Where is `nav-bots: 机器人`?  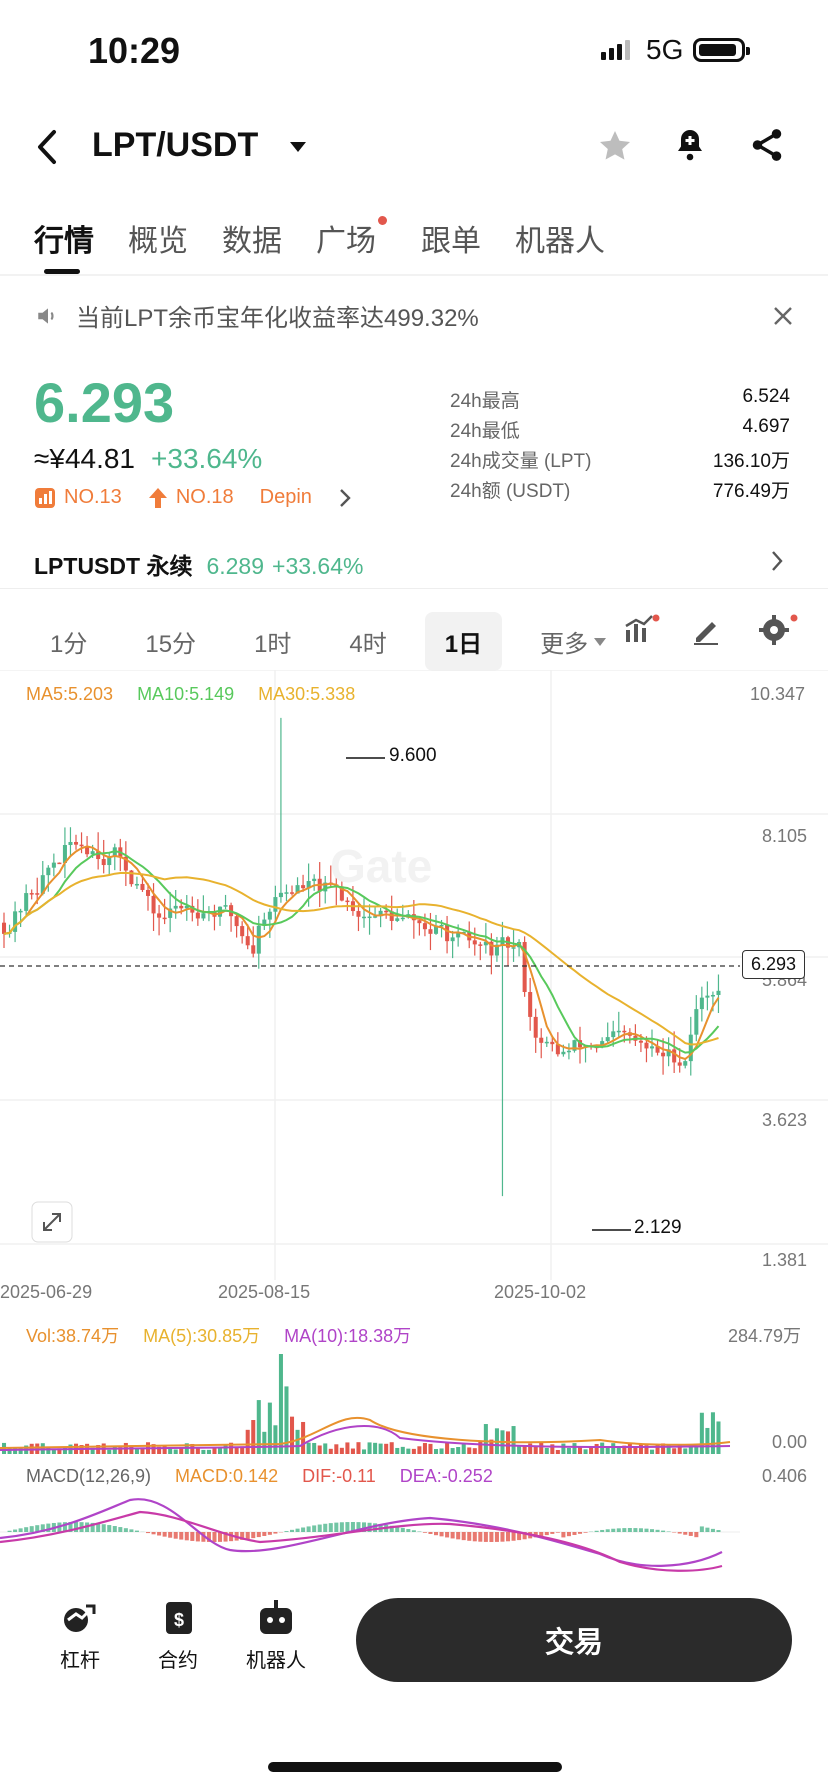
nav-bots: 机器人 is located at coordinates (276, 1636).